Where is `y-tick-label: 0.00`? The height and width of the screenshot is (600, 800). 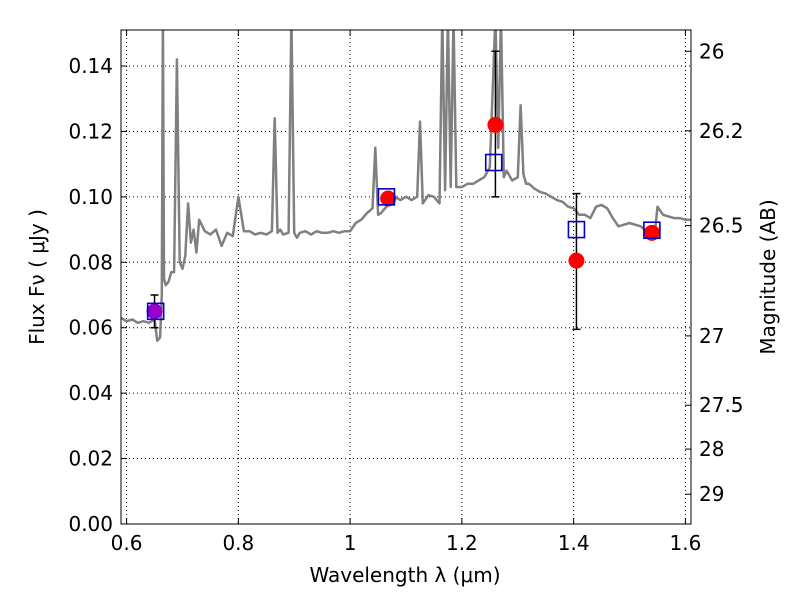 y-tick-label: 0.00 is located at coordinates (90, 524).